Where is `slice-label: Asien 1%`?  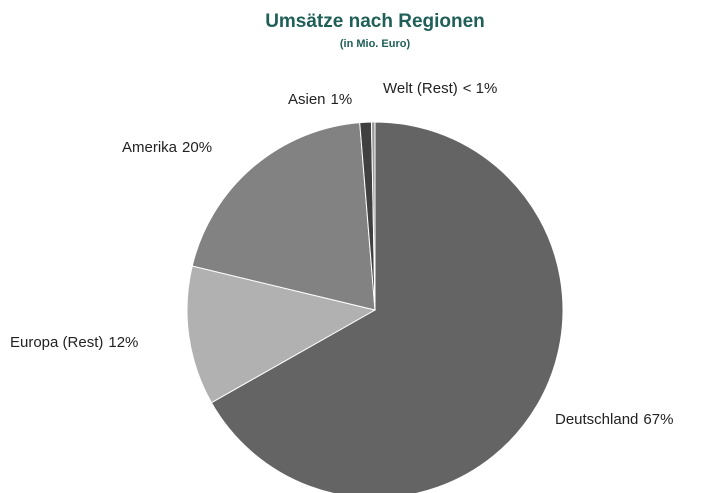
slice-label: Asien 1% is located at coordinates (320, 99).